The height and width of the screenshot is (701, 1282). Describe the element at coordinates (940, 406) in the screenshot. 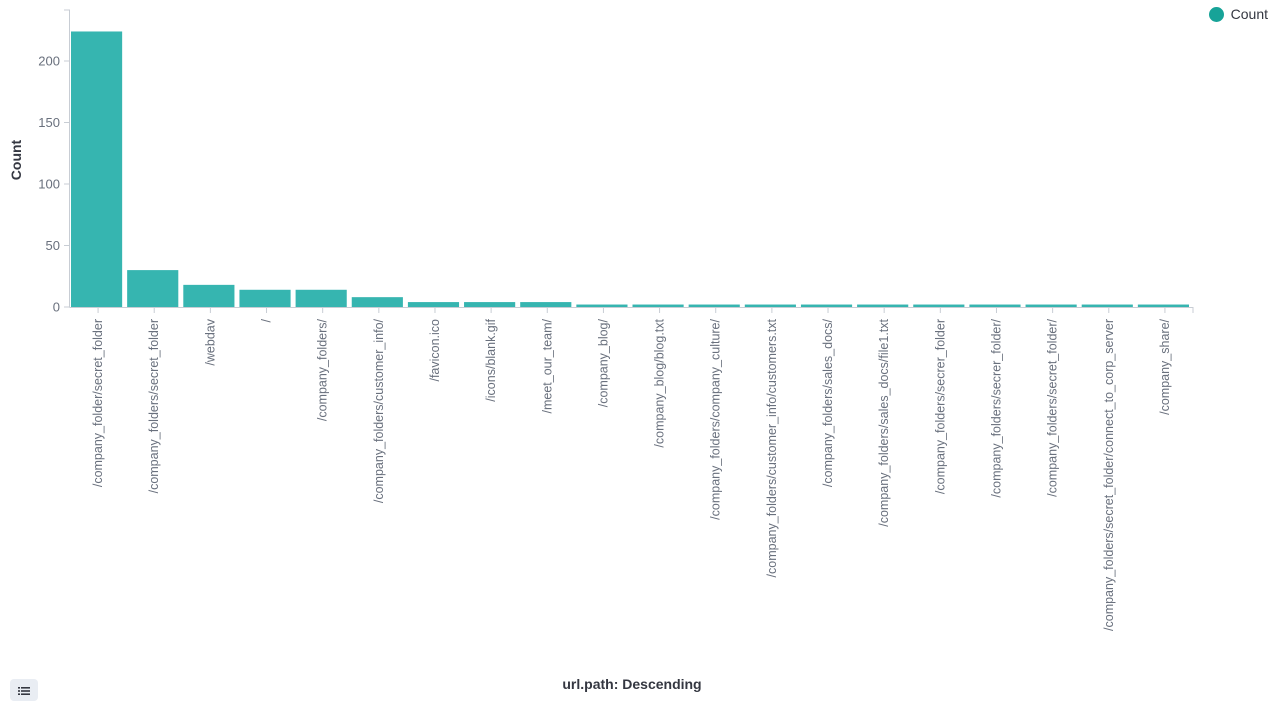

I see `x-tick-label: /company_folders/secrer_folder` at that location.